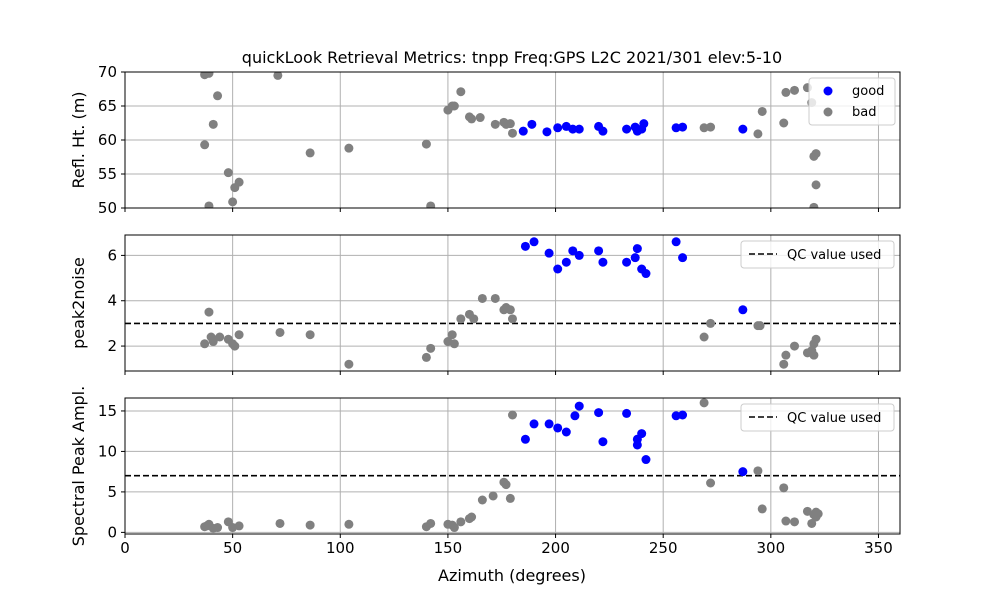 Image resolution: width=1000 pixels, height=604 pixels. Describe the element at coordinates (107, 411) in the screenshot. I see `y-tick-label: 15` at that location.